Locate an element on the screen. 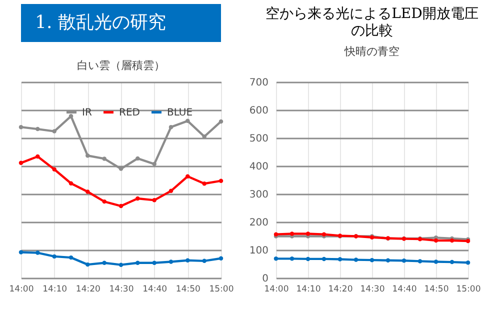 Image resolution: width=497 pixels, height=325 pixels. y-tick-label: 700 is located at coordinates (258, 83).